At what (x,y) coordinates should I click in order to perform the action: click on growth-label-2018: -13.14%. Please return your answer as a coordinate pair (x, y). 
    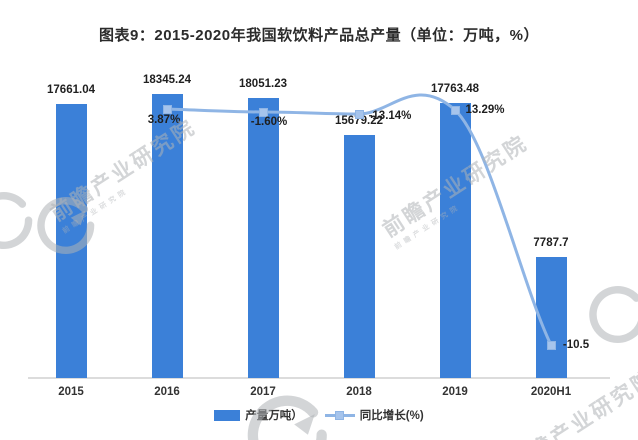
    Looking at the image, I should click on (390, 116).